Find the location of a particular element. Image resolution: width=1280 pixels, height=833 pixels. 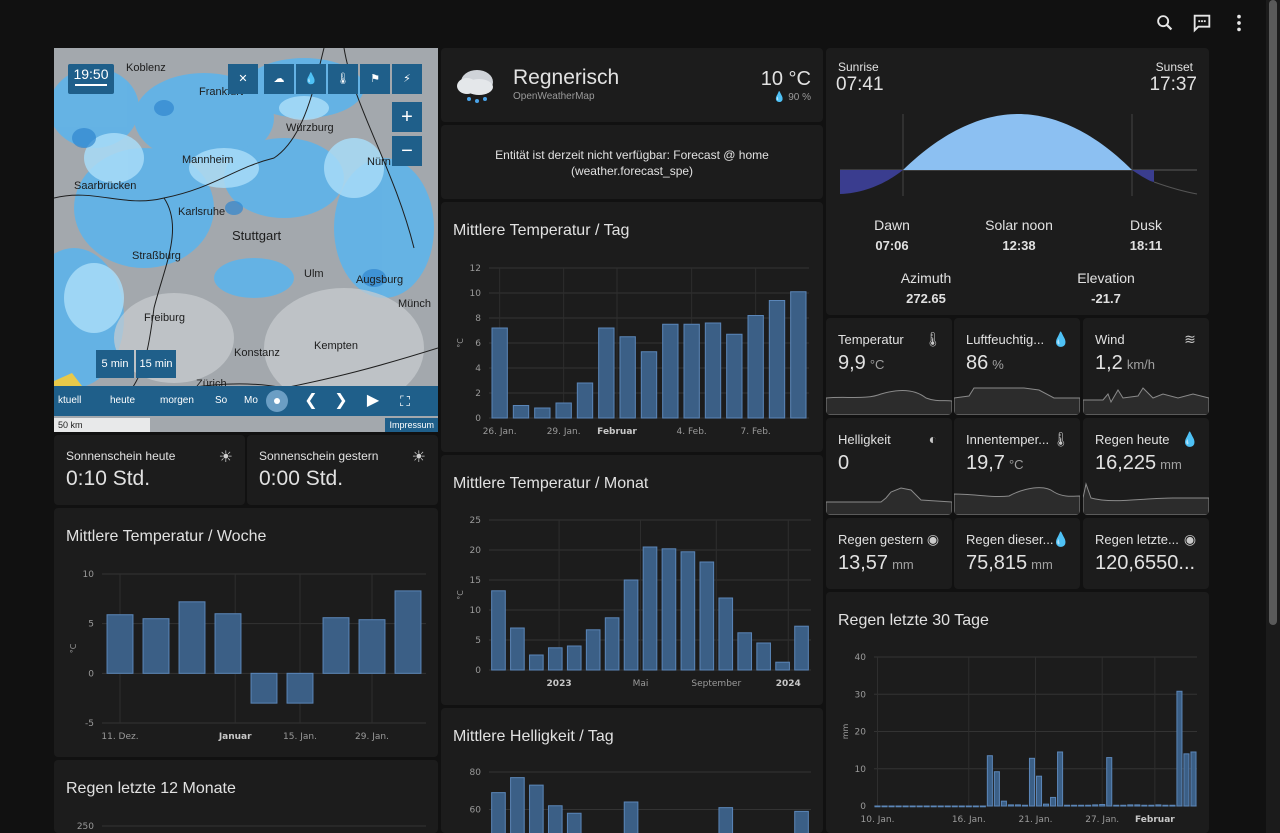

sunshine-today-card: Sonnenschein heute ☀ 0:10 Std. is located at coordinates (149, 470).